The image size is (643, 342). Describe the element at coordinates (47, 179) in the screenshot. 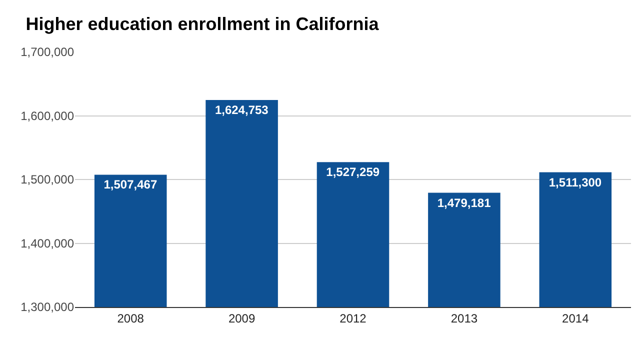

I see `y-tick-label: 1,500,000` at that location.